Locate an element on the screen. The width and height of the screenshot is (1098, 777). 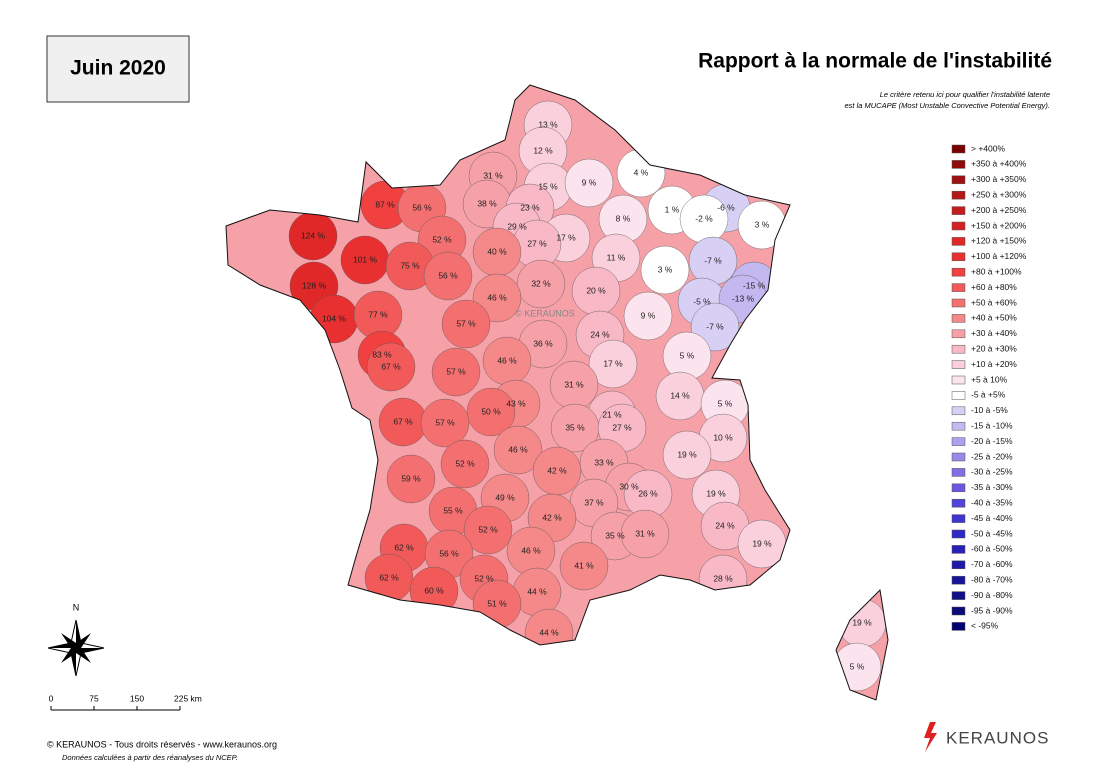
department-label: 77 % is located at coordinates (378, 314).